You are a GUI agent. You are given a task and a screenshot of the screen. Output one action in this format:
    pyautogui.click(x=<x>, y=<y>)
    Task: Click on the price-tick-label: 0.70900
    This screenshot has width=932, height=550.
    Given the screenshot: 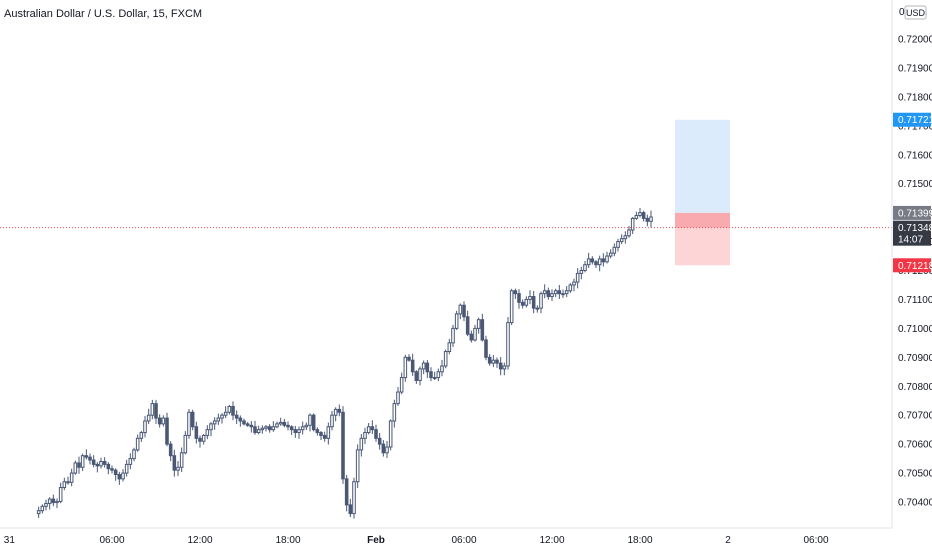 What is the action you would take?
    pyautogui.click(x=915, y=358)
    